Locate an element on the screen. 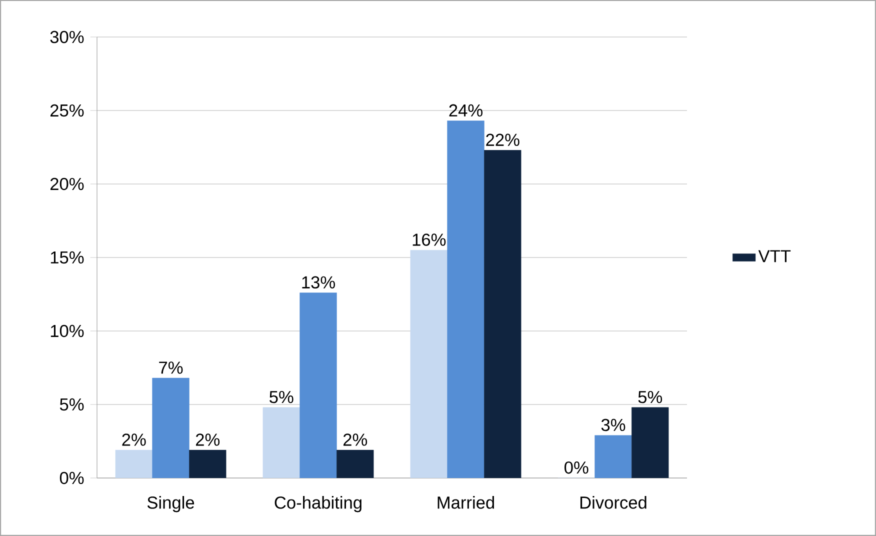 Image resolution: width=876 pixels, height=536 pixels. legend-label: VTT is located at coordinates (774, 256).